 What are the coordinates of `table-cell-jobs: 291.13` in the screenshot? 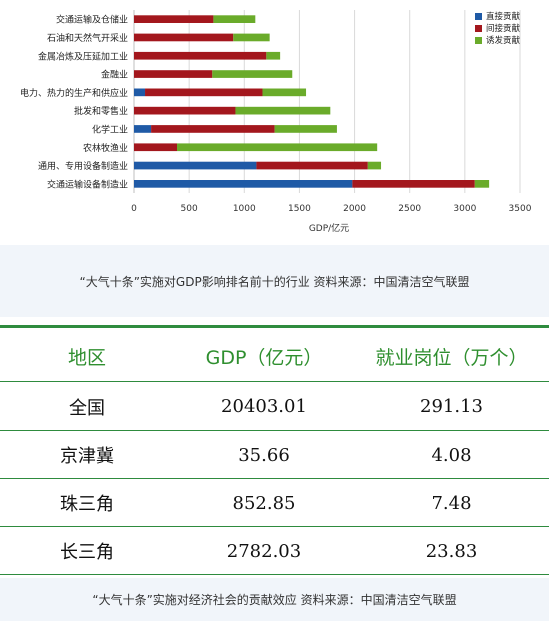 It's located at (451, 406).